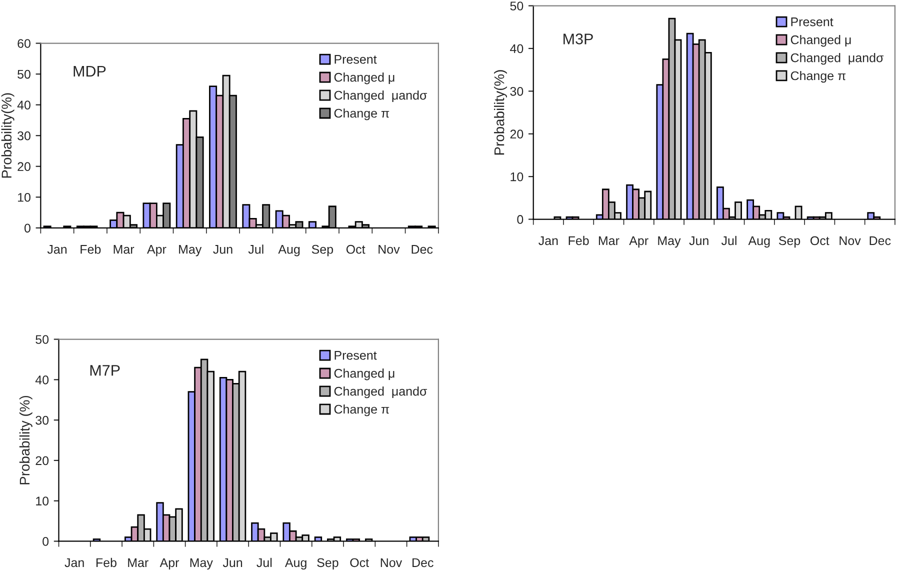  What do you see at coordinates (25, 440) in the screenshot?
I see `y-axis-title: Probability (%)` at bounding box center [25, 440].